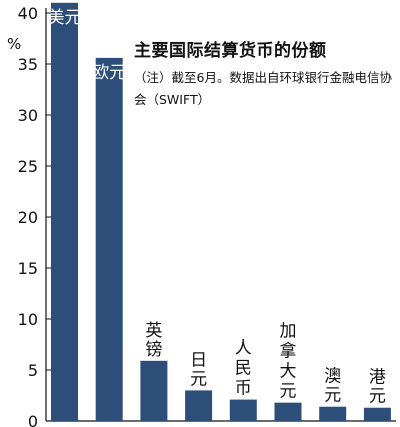 Image resolution: width=400 pixels, height=427 pixels. Describe the element at coordinates (288, 362) in the screenshot. I see `category-label: 加拿大元` at that location.